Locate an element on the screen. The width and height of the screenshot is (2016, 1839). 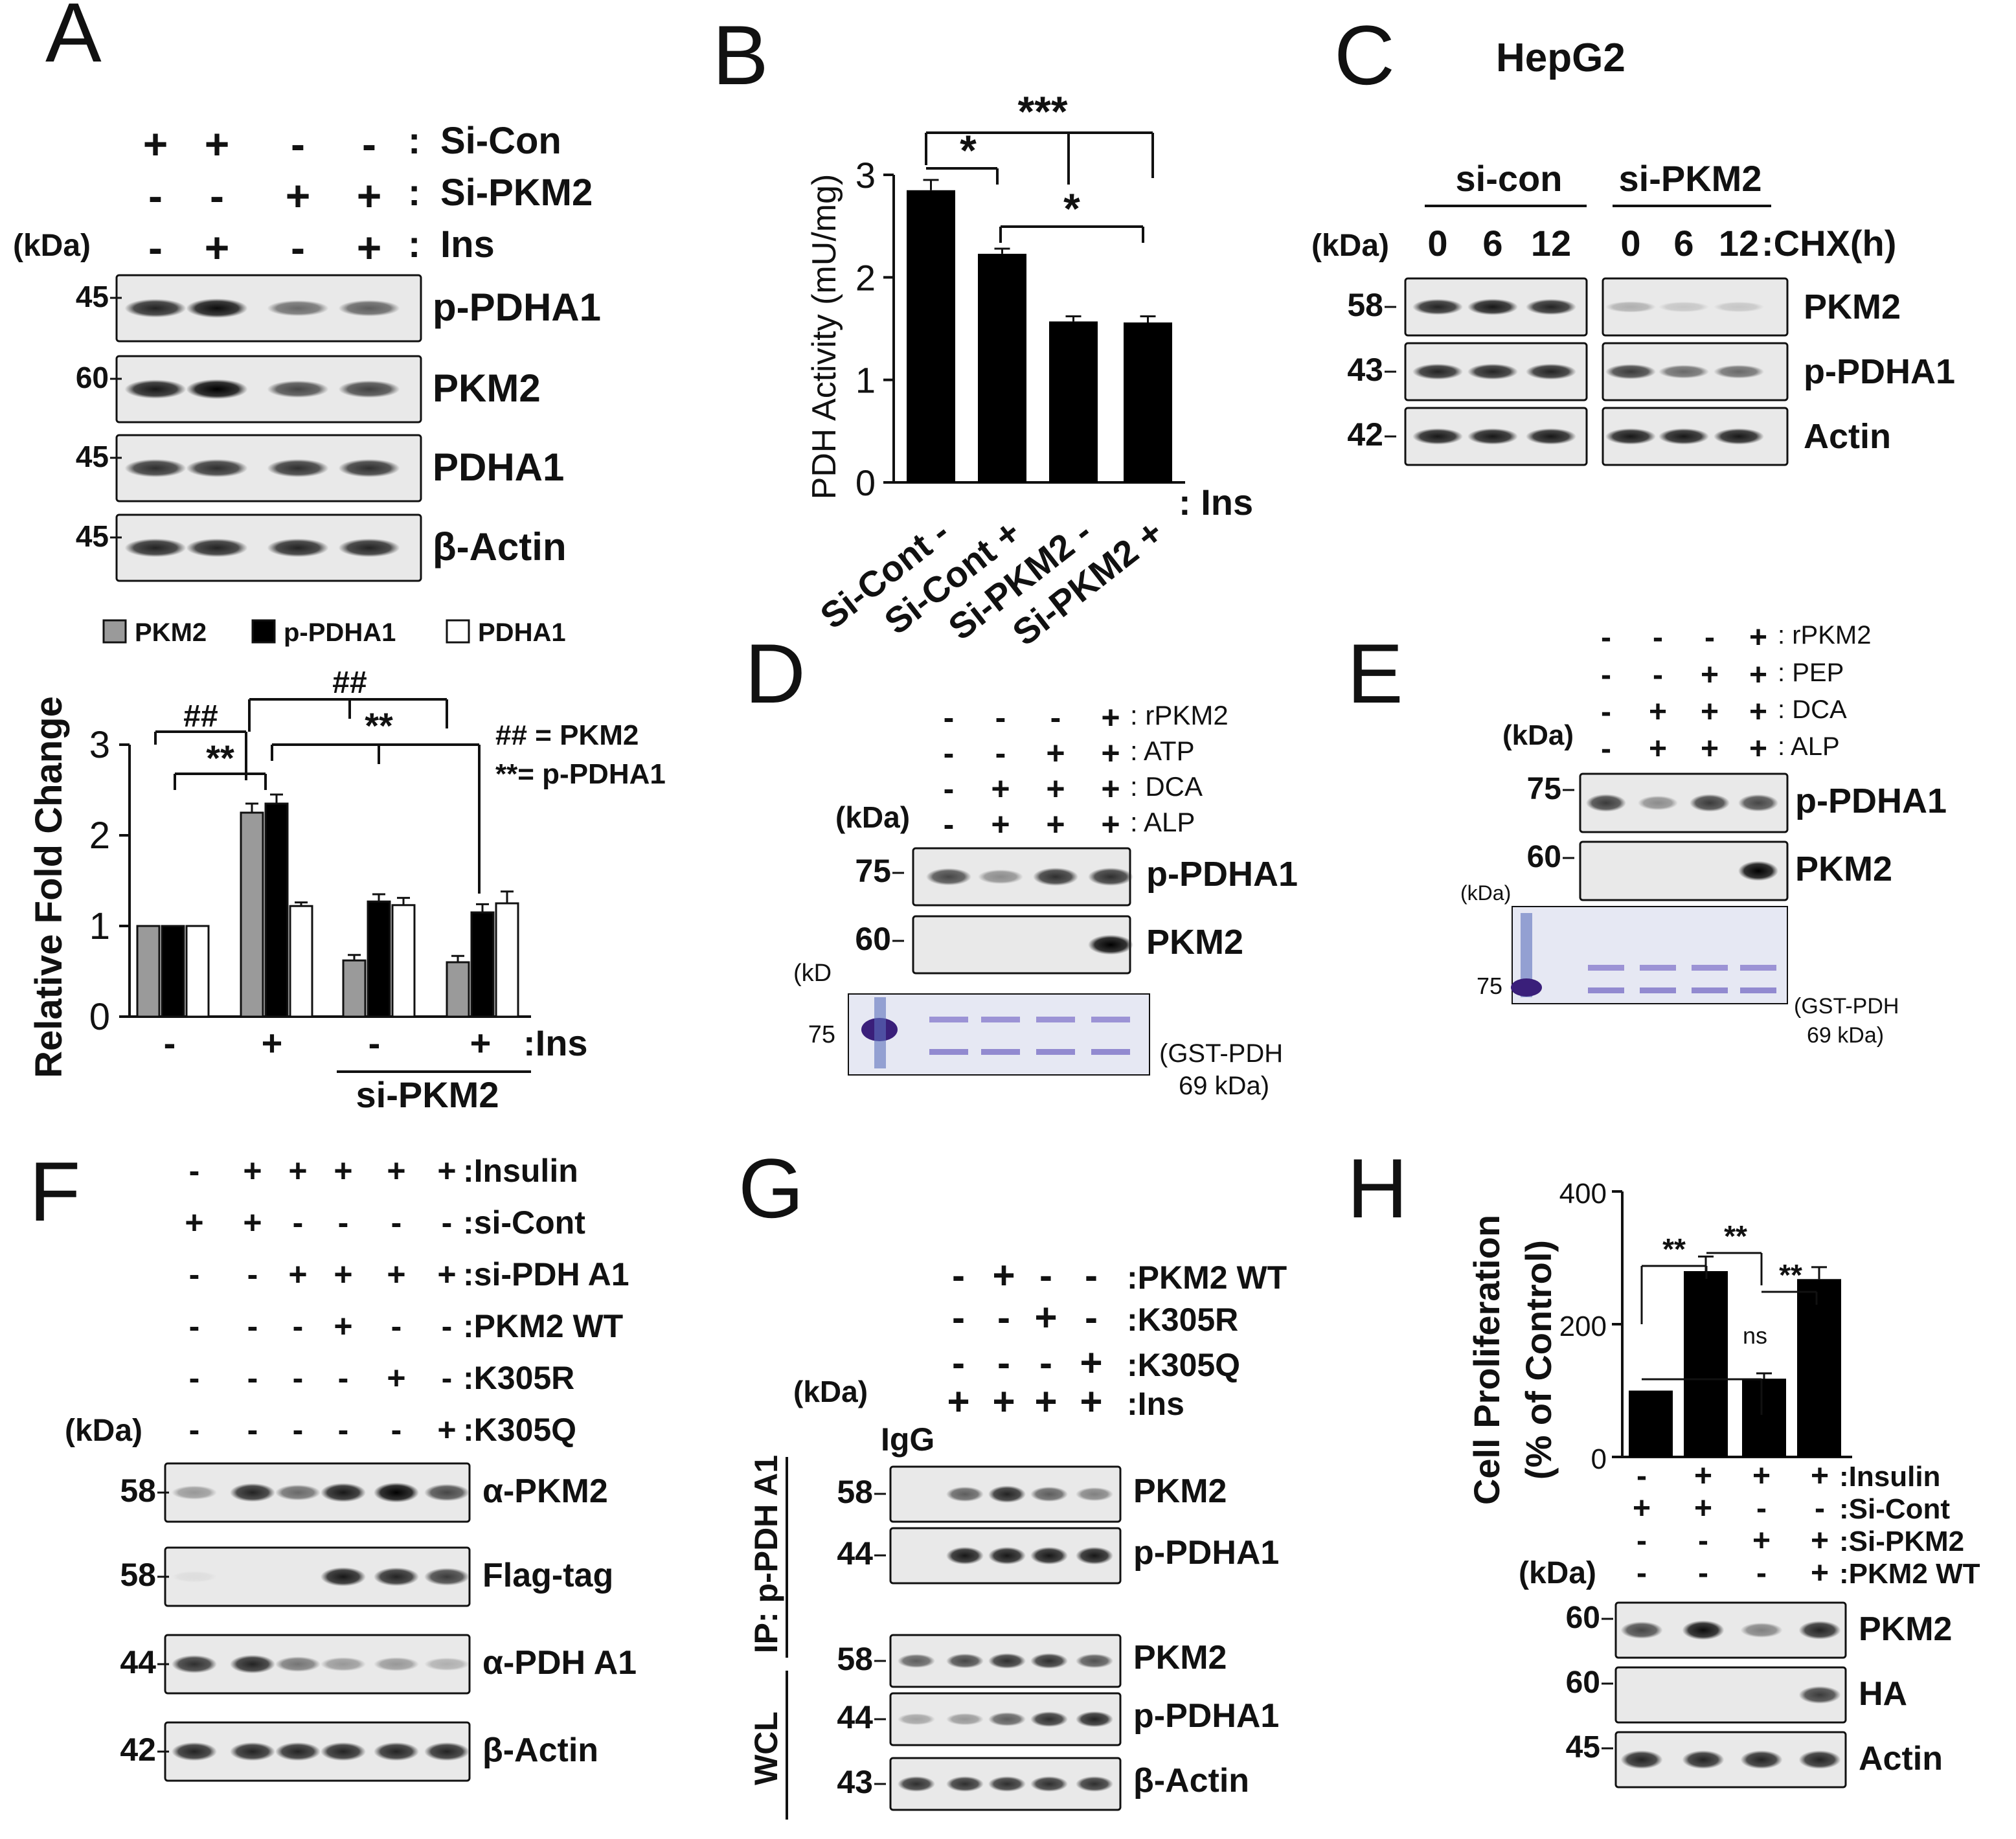
molecular-weight-marker: 44 is located at coordinates (138, 1662).